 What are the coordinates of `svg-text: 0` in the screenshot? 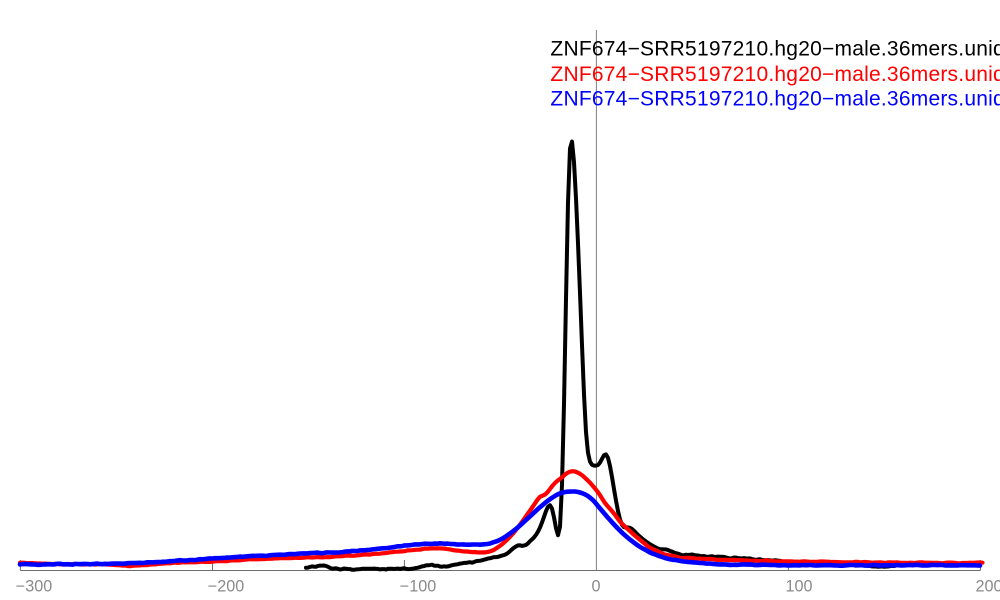 It's located at (595, 587).